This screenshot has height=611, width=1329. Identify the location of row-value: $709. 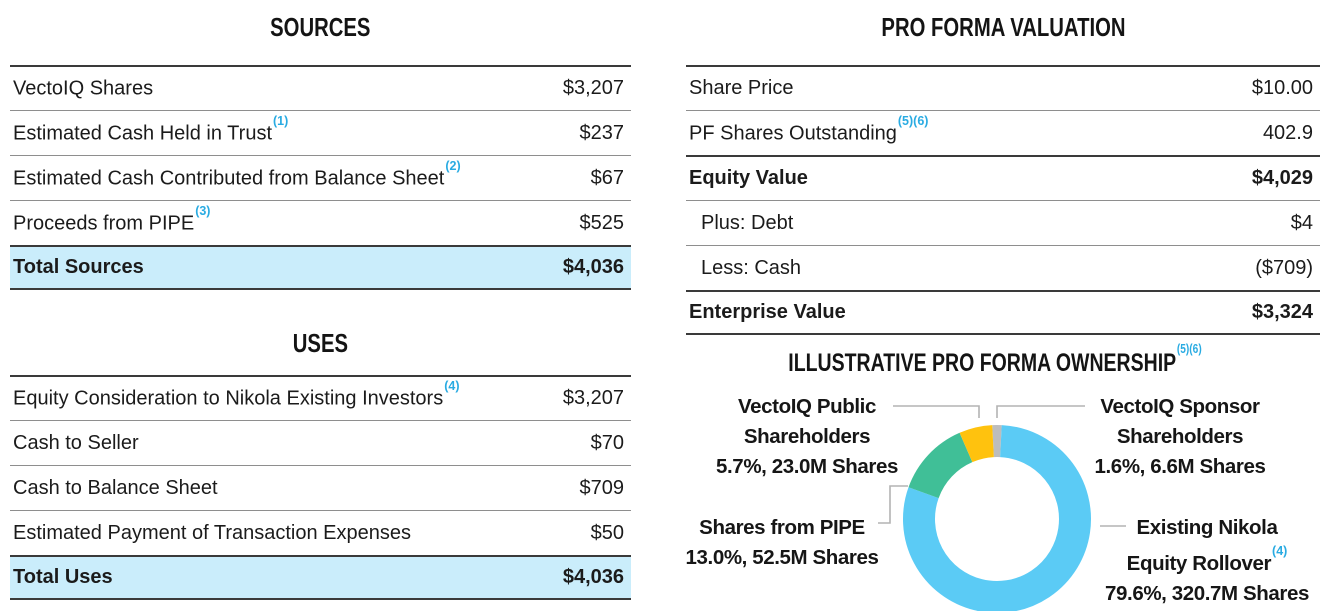
(602, 487).